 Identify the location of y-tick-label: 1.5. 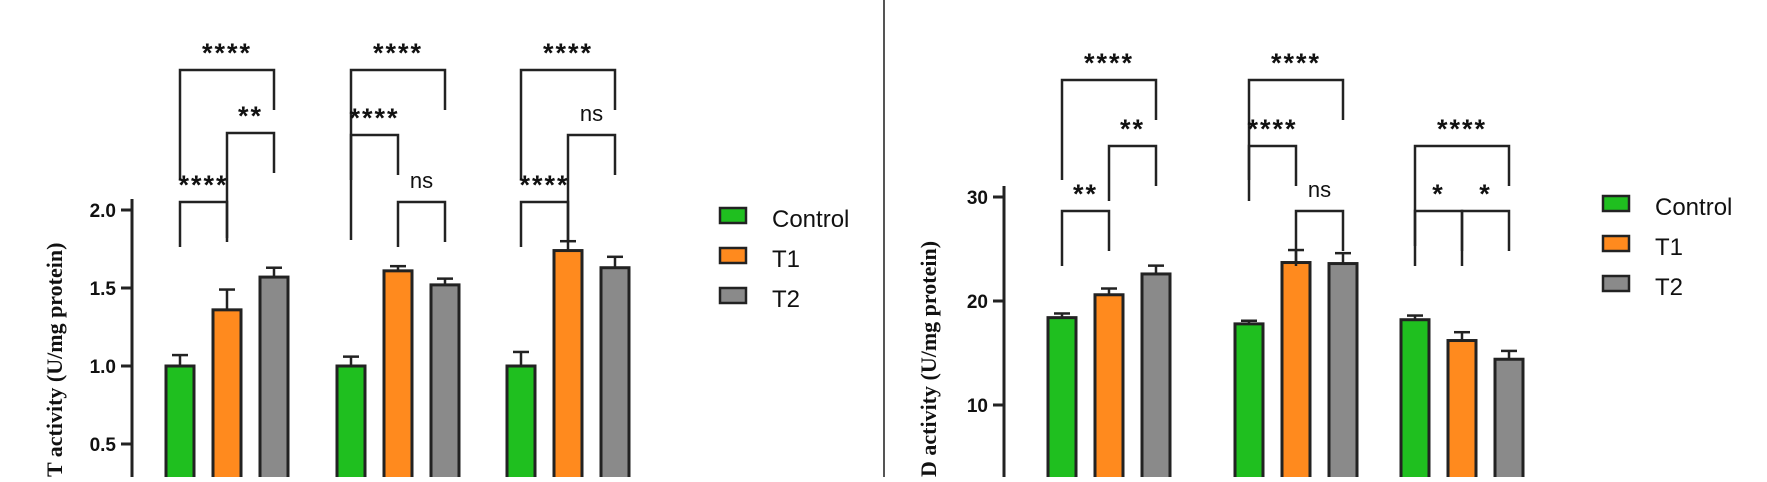
(103, 289).